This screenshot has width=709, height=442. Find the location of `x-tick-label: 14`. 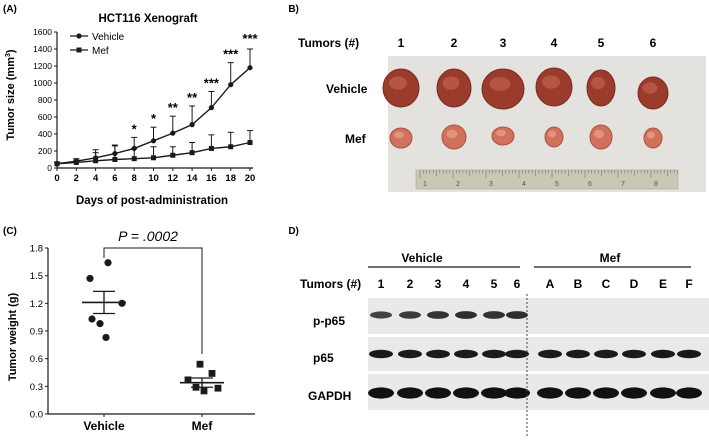

x-tick-label: 14 is located at coordinates (192, 178).